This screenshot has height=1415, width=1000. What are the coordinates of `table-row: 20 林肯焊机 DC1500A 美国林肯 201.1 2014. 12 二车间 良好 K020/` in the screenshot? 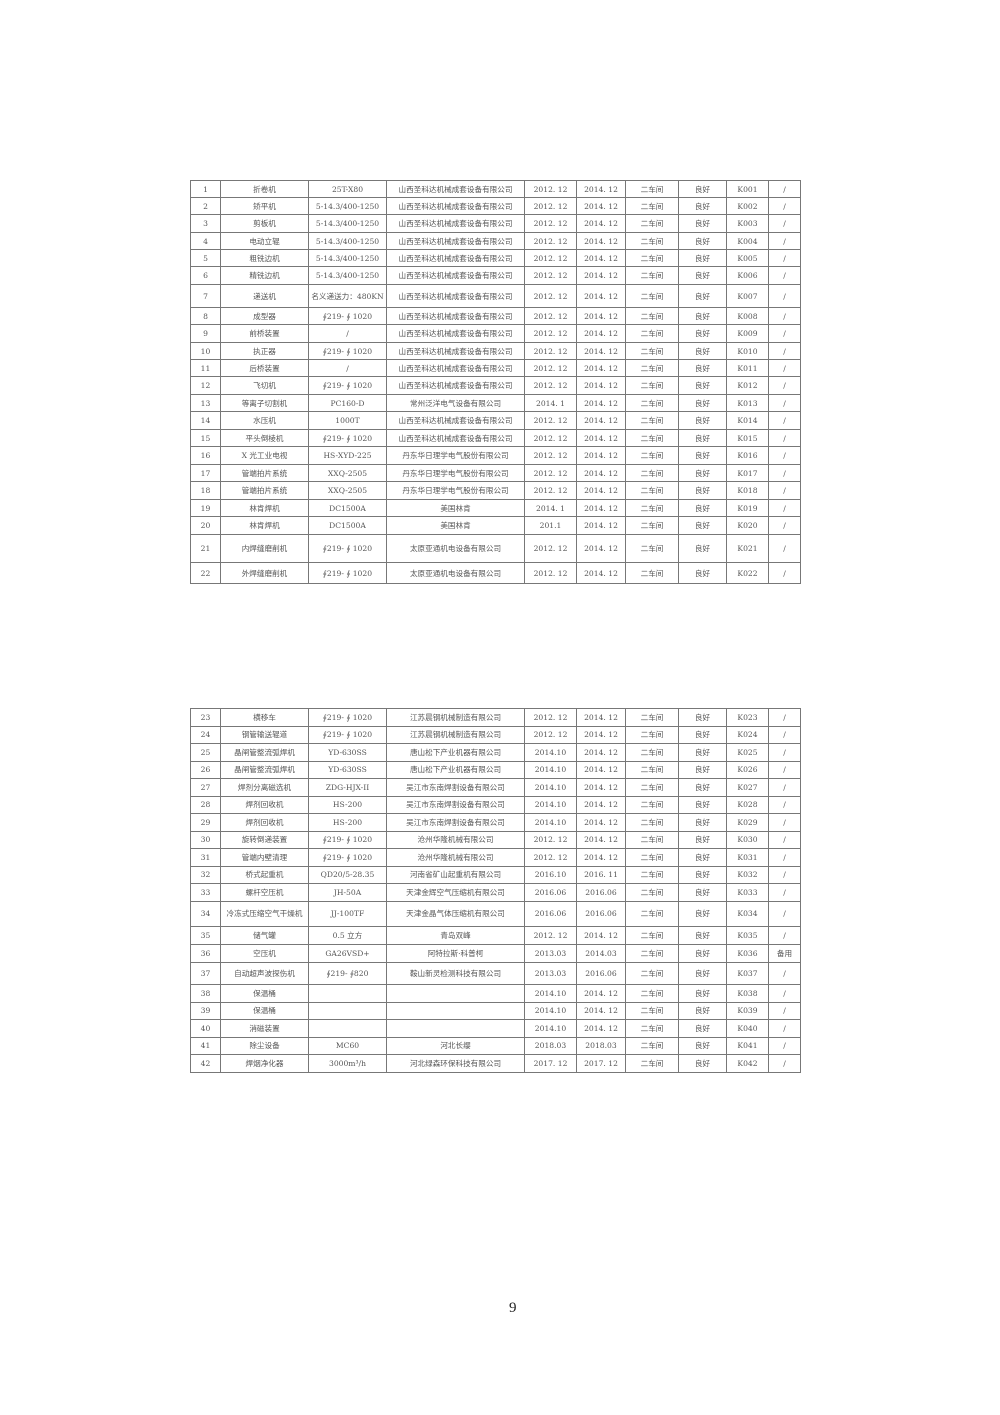 It's located at (495, 525).